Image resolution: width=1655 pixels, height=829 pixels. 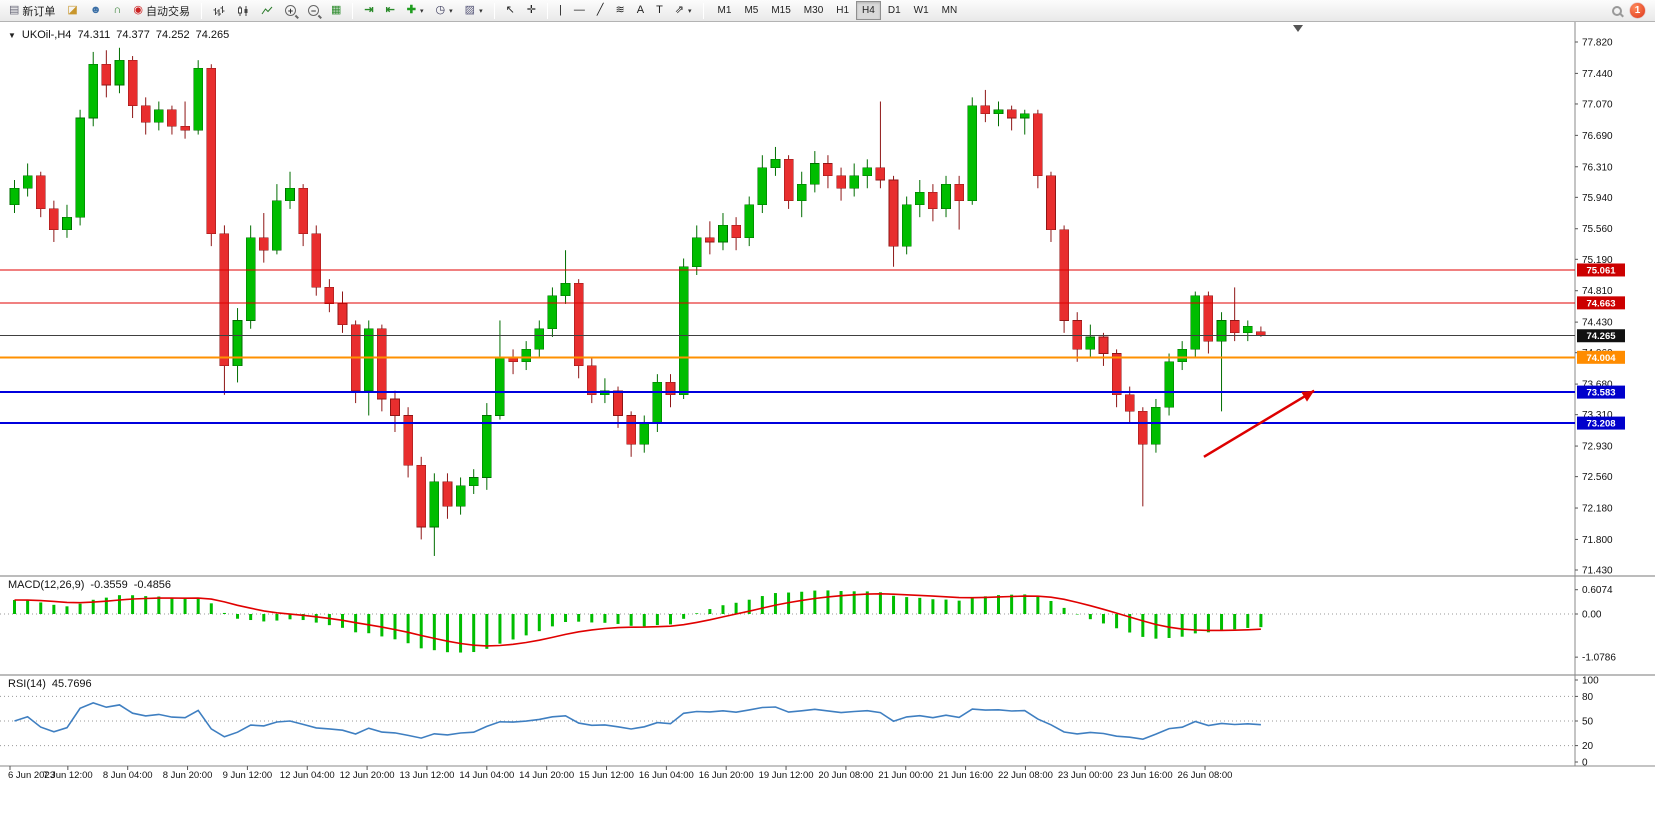 I want to click on macd-indicator-header: MACD(12,26,9) -0.3559 -0.4856, so click(x=89, y=585).